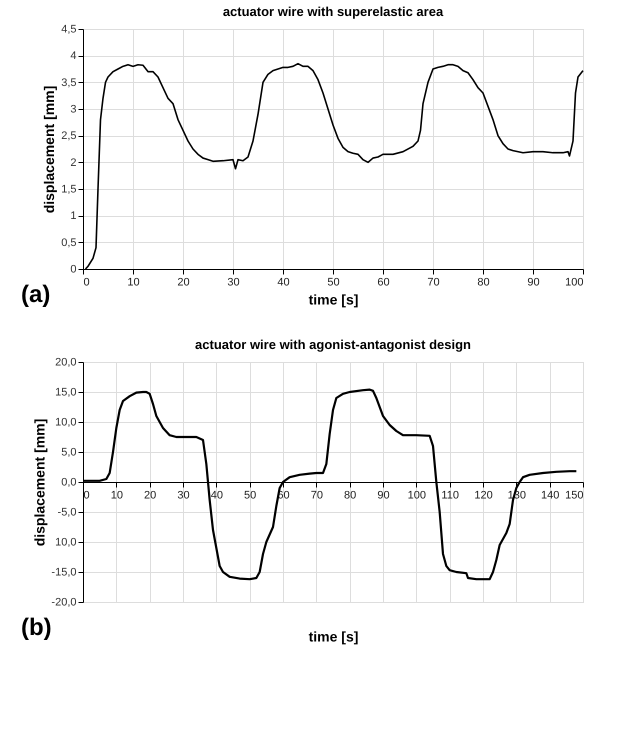  What do you see at coordinates (63, 572) in the screenshot?
I see `y-tick-label: -15,0` at bounding box center [63, 572].